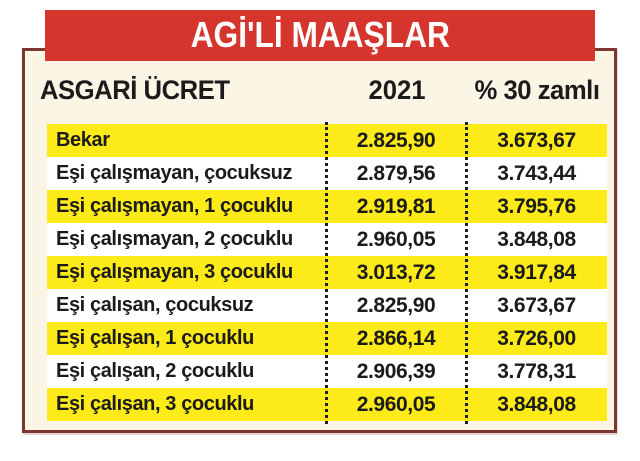  I want to click on row-label: Eşi çalışmayan, 3 çocuklu, so click(174, 272).